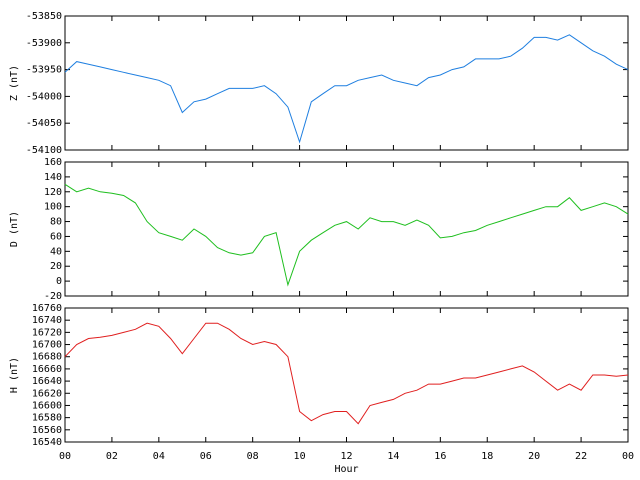 This screenshot has width=640, height=480. Describe the element at coordinates (14, 375) in the screenshot. I see `y-axis-label: H (nT)` at that location.